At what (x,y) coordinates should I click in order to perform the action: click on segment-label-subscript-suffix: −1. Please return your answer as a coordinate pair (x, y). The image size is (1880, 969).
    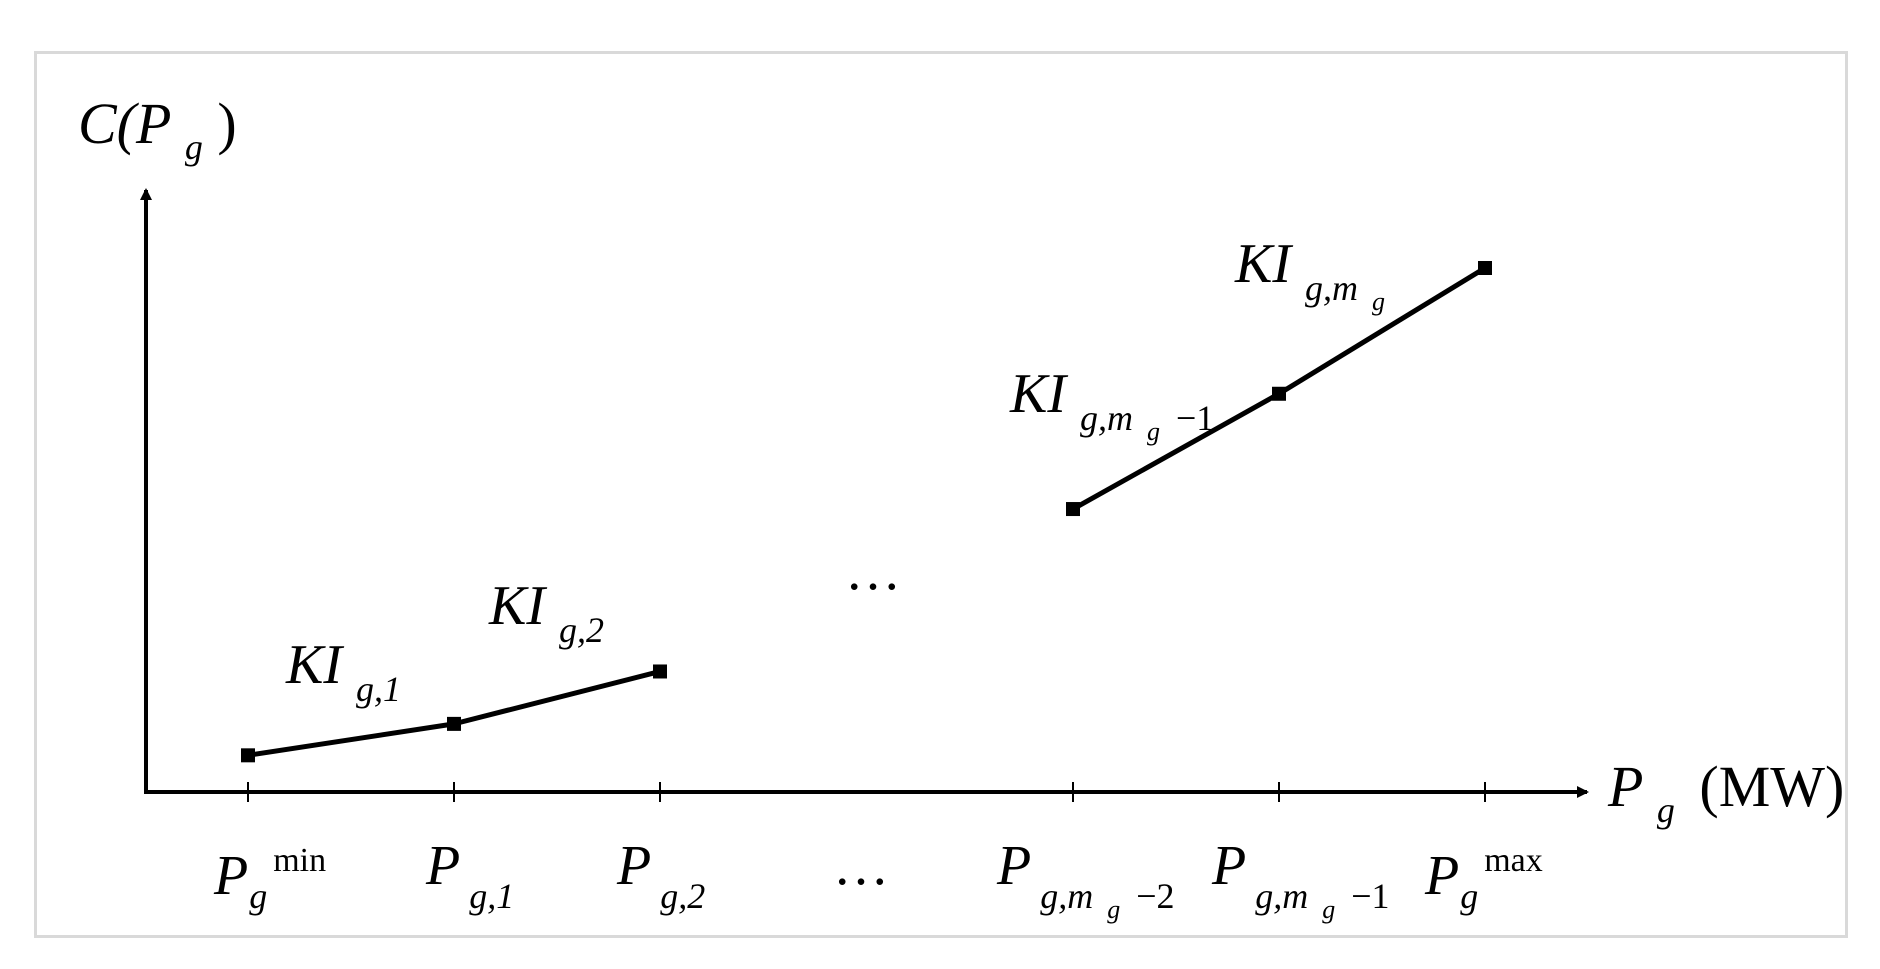
    Looking at the image, I should click on (1195, 418).